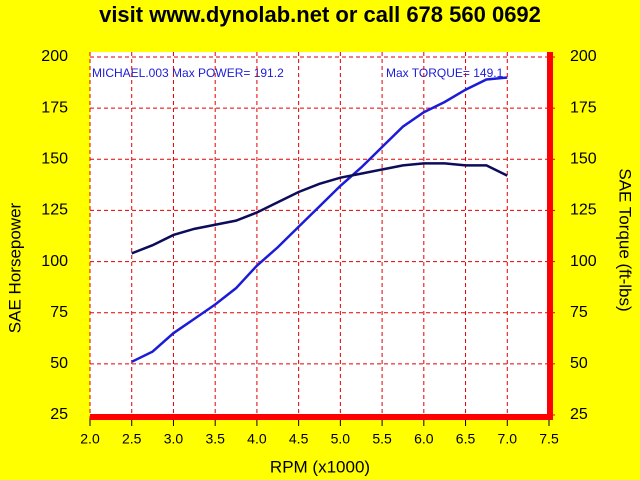 Image resolution: width=640 pixels, height=480 pixels. I want to click on x-tick-label: 5.0, so click(341, 439).